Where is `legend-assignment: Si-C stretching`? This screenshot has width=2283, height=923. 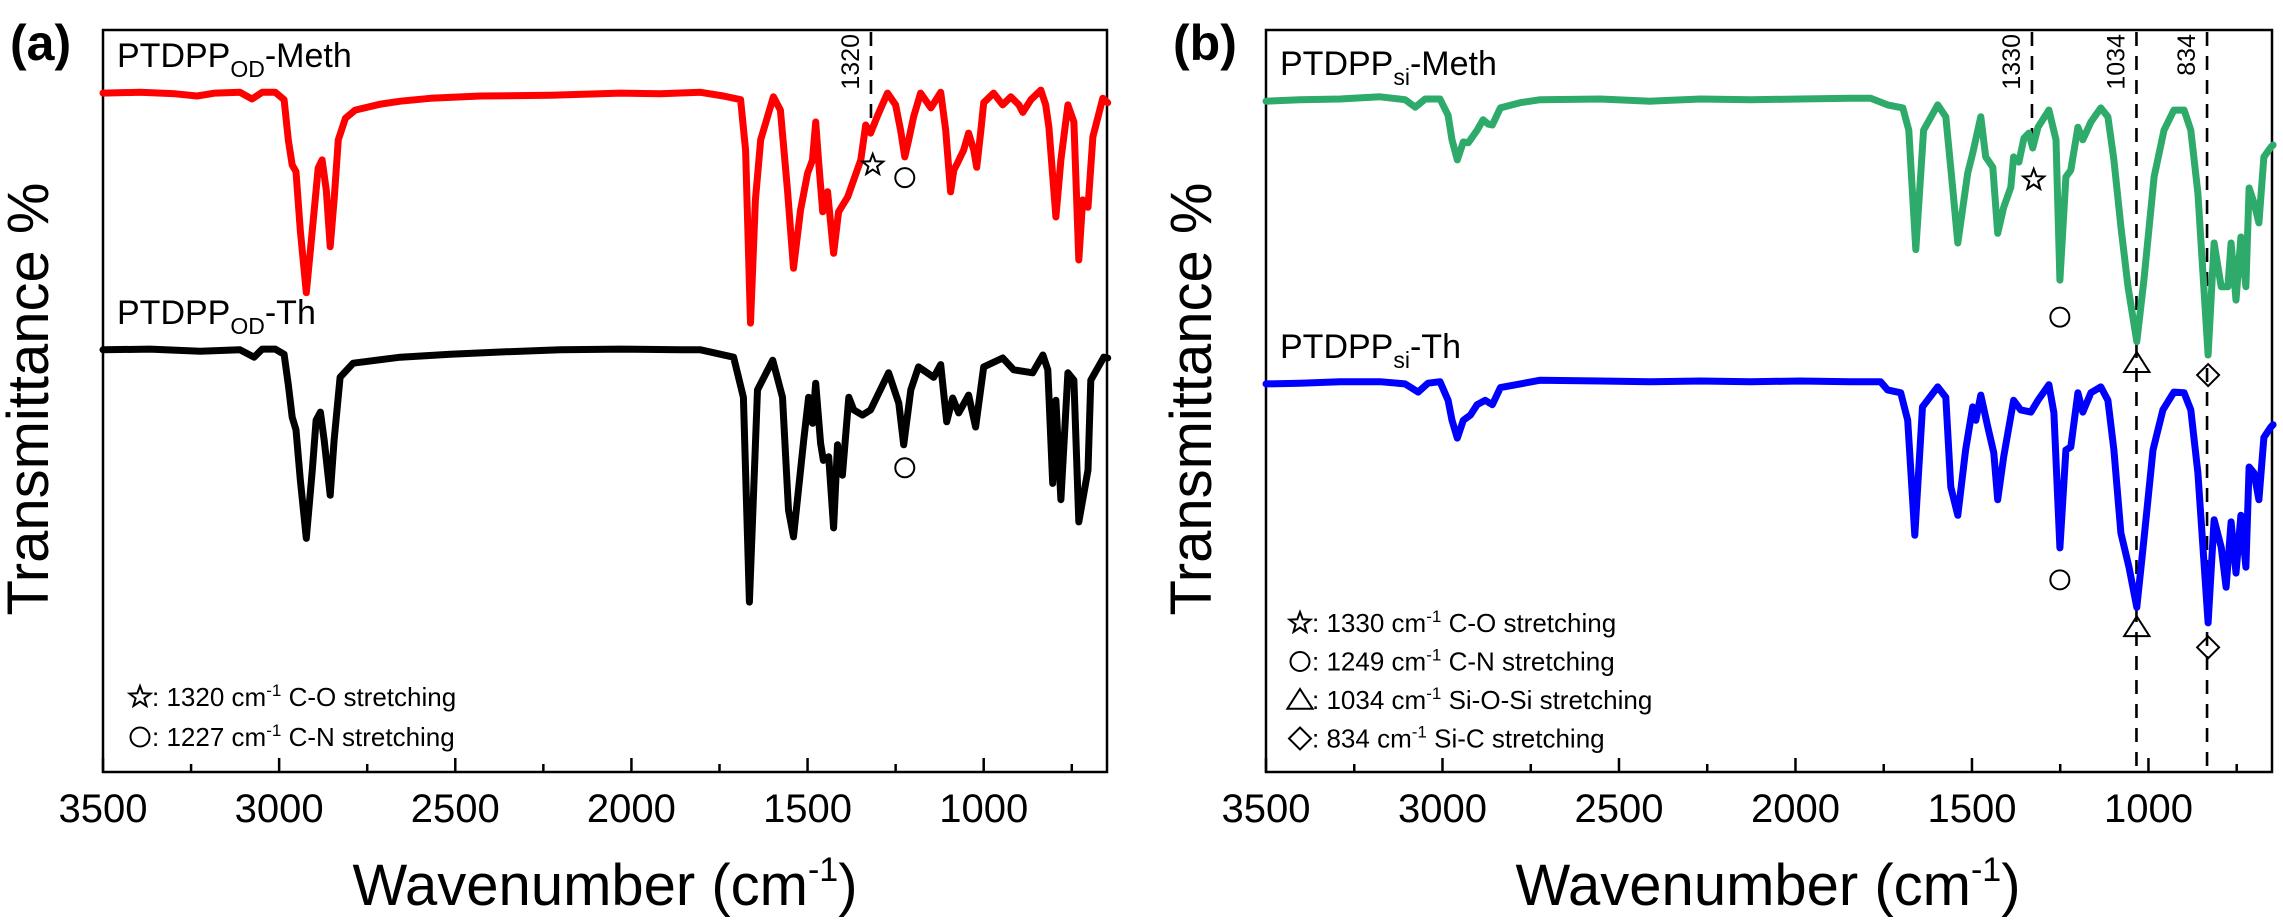 legend-assignment: Si-C stretching is located at coordinates (1519, 739).